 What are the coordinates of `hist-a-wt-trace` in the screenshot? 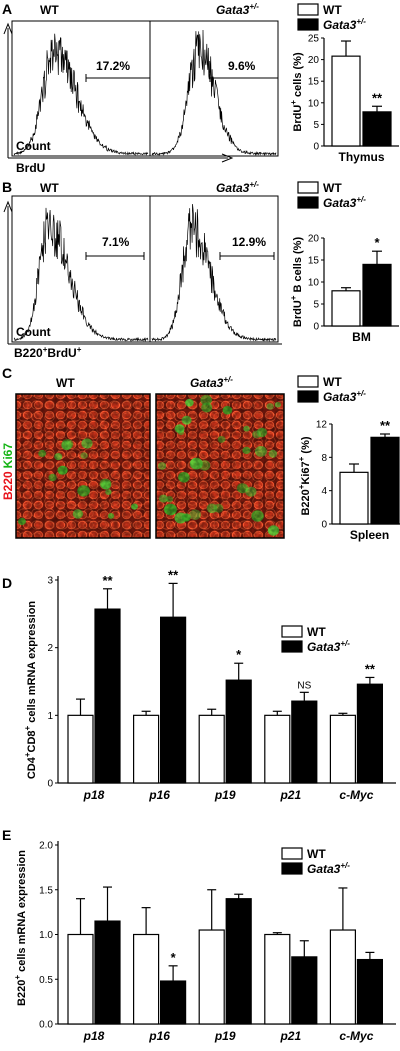 It's located at (81, 94).